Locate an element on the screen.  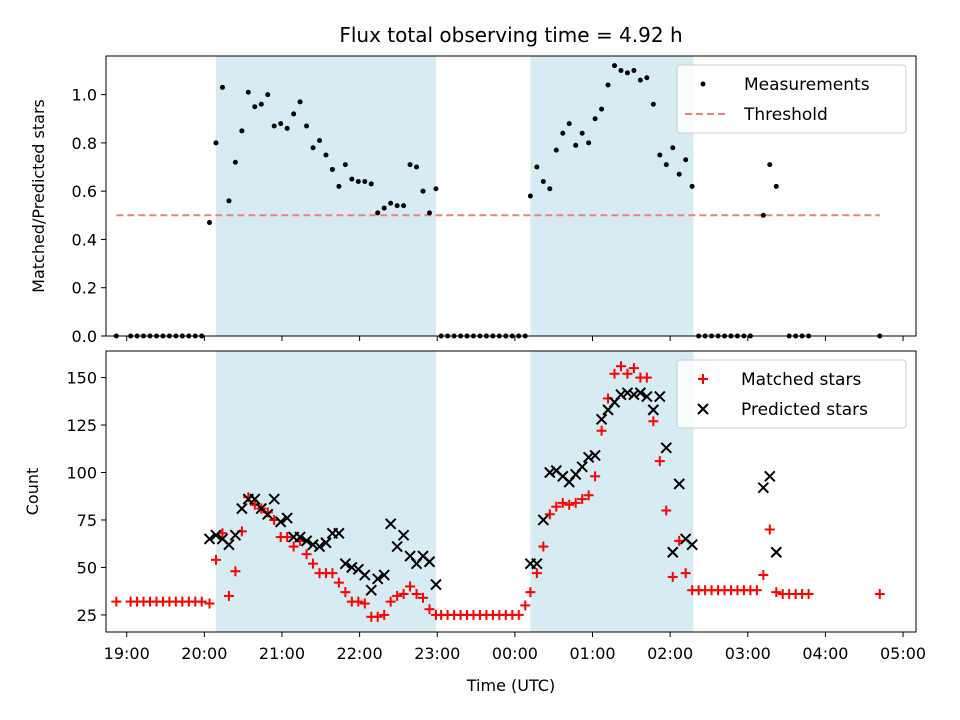
y-tick-label: 75 is located at coordinates (87, 520).